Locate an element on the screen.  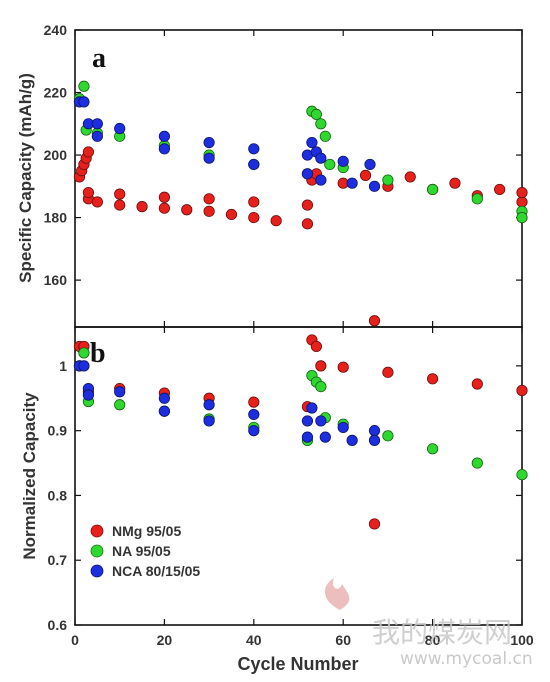
panel-letter-b: b is located at coordinates (98, 353).